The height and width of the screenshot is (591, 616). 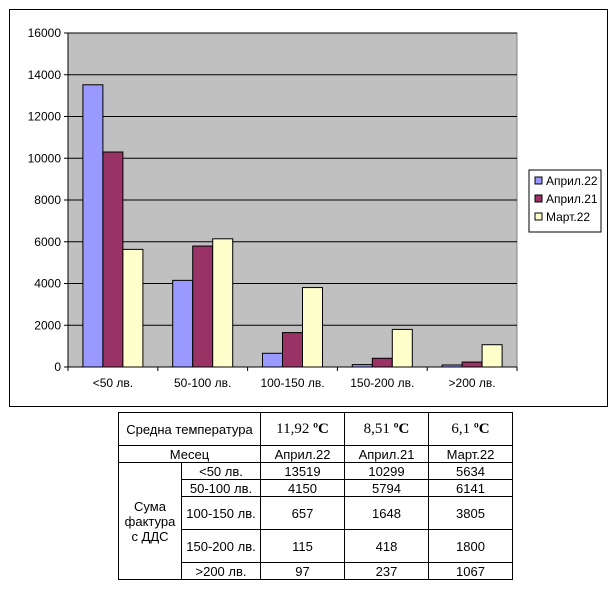 I want to click on x-tick-label: >200 лв., so click(x=472, y=383).